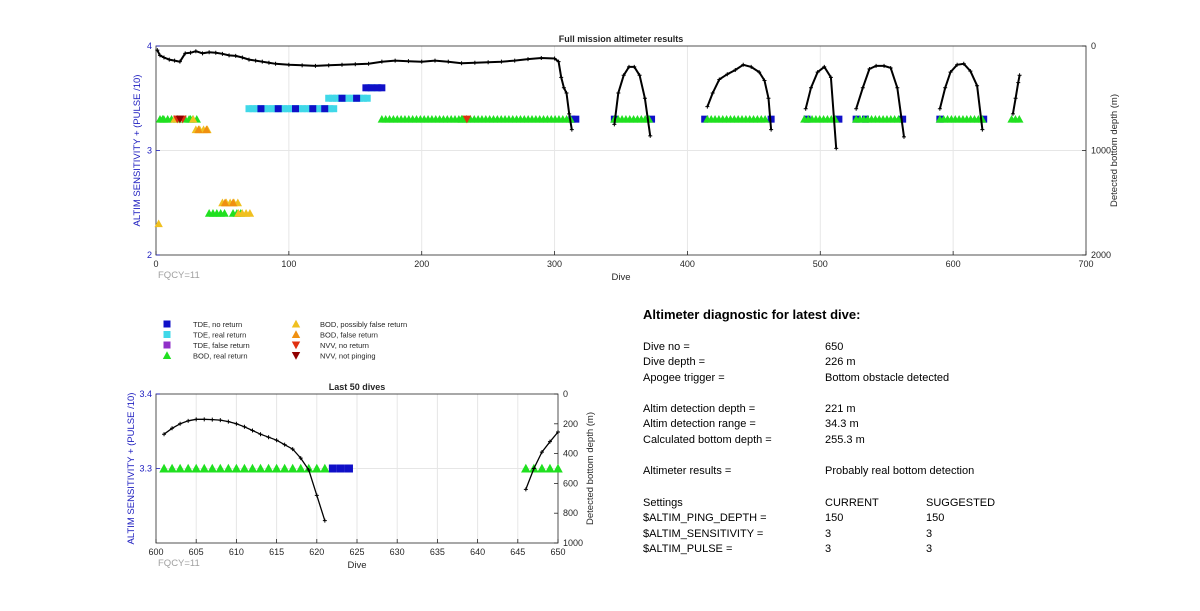 The width and height of the screenshot is (1200, 611). I want to click on diagnostic-value: 255.3 m, so click(845, 440).